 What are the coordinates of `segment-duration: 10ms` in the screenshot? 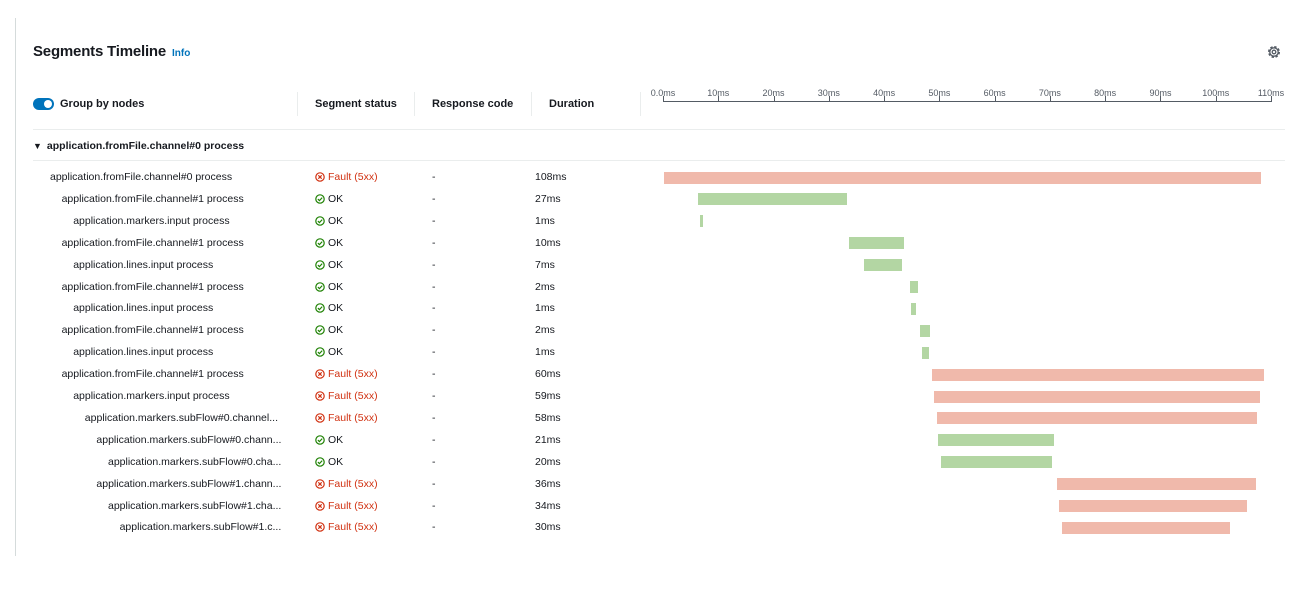 It's located at (548, 242).